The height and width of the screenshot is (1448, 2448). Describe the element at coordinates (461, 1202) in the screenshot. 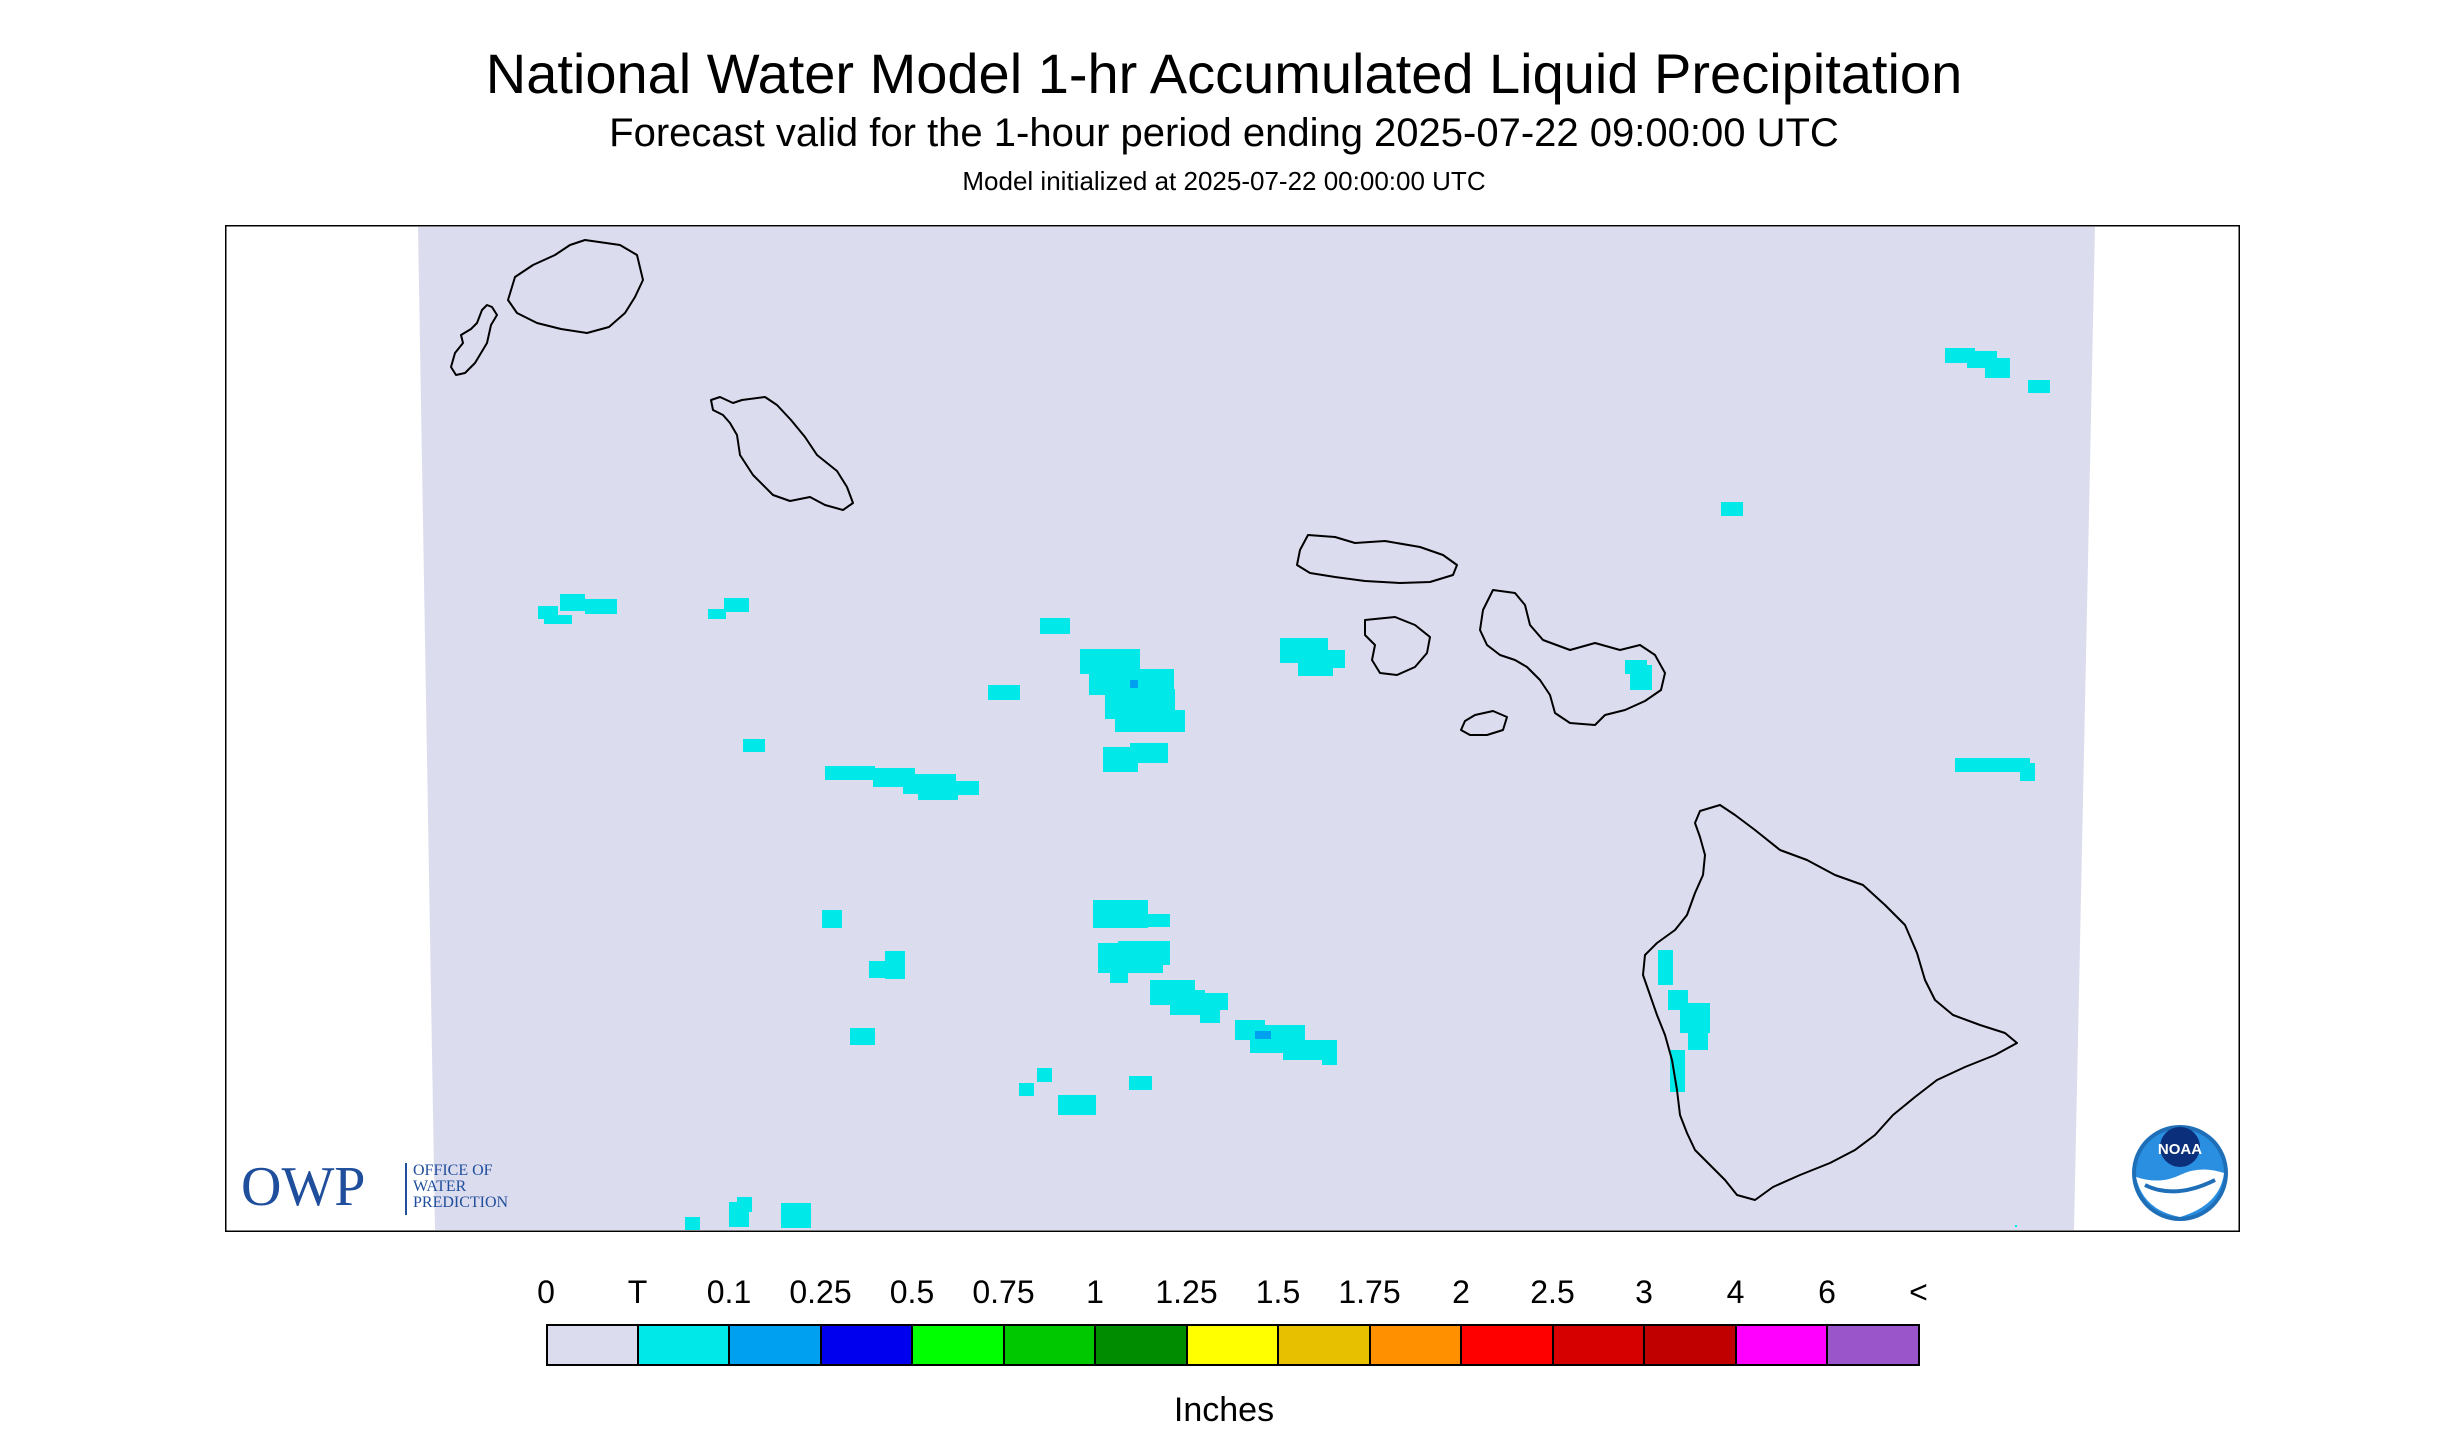

I see `owp-line-3: PREDICTION` at that location.